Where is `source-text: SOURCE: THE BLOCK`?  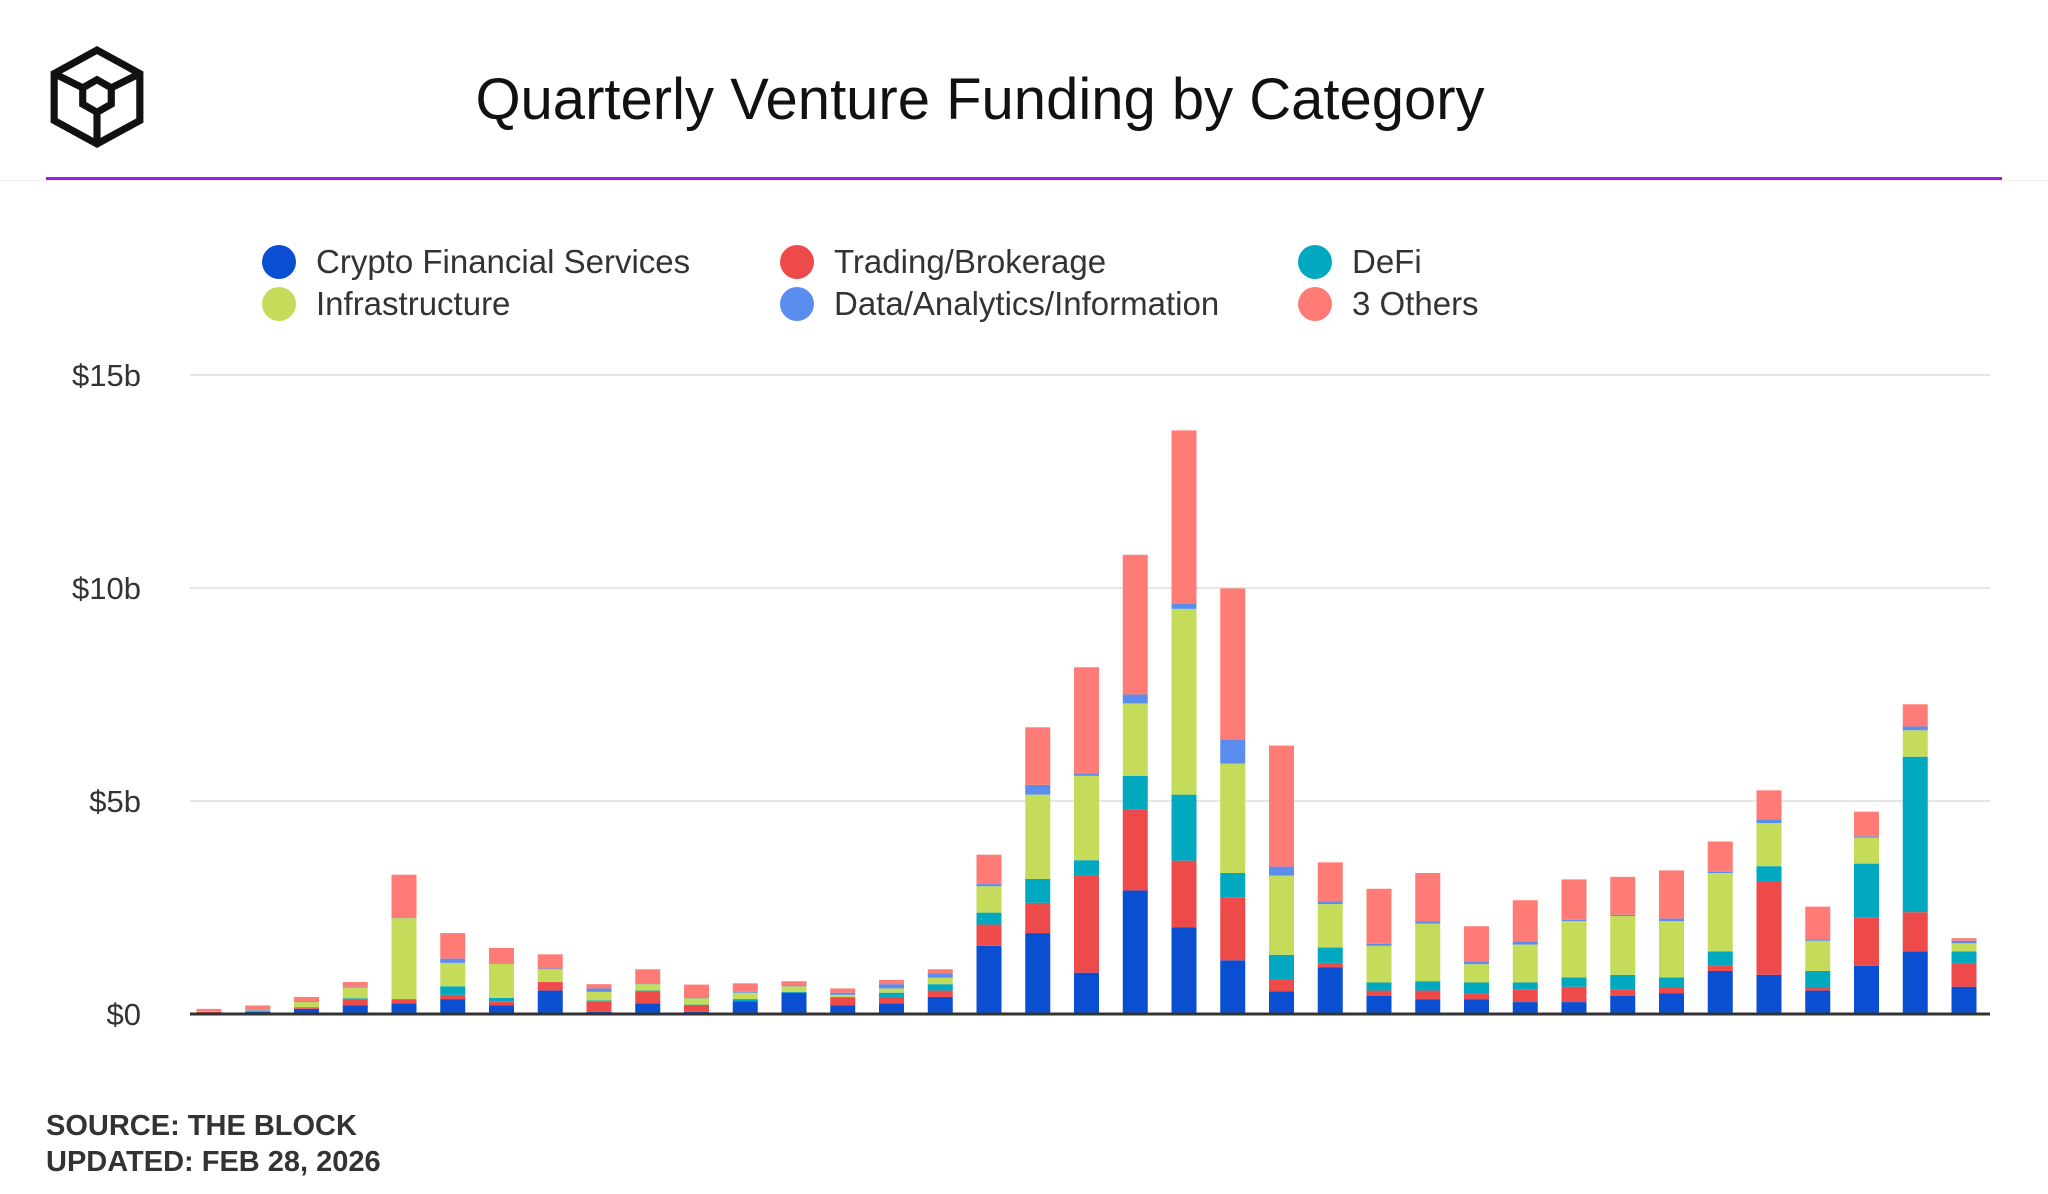
source-text: SOURCE: THE BLOCK is located at coordinates (201, 1126).